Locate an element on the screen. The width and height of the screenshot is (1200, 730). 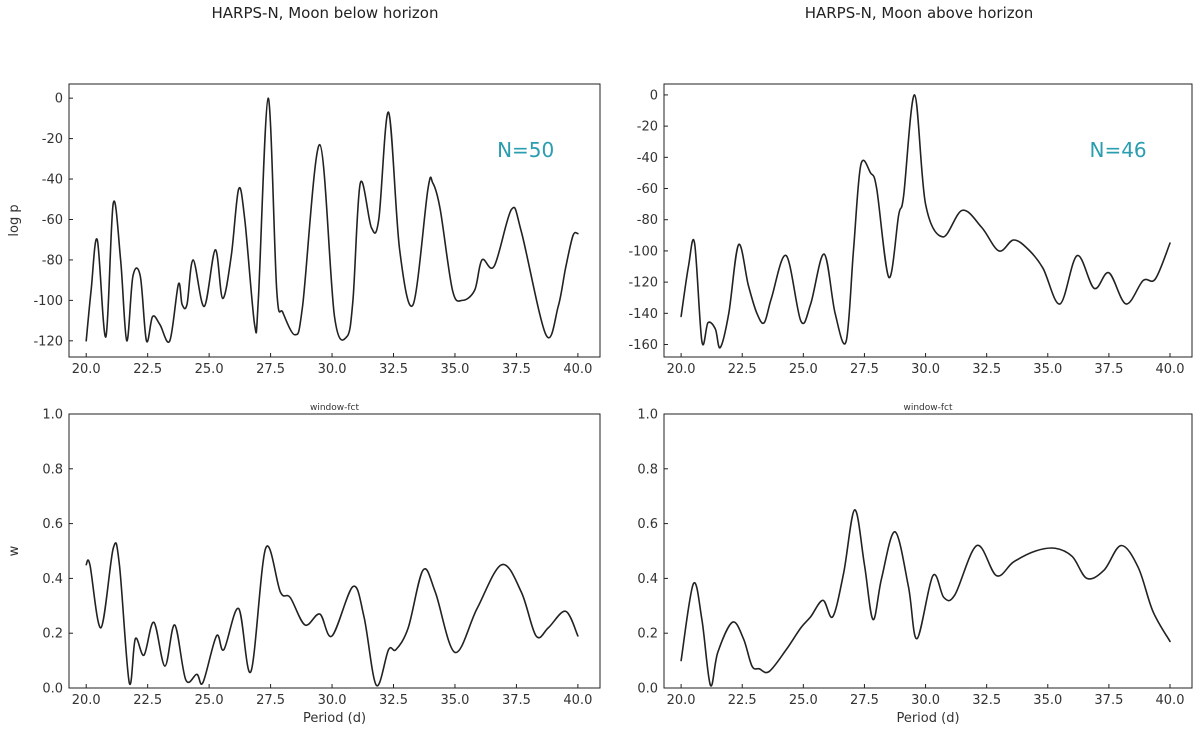
panel-window-above-xtick-label: 27.5 is located at coordinates (864, 700).